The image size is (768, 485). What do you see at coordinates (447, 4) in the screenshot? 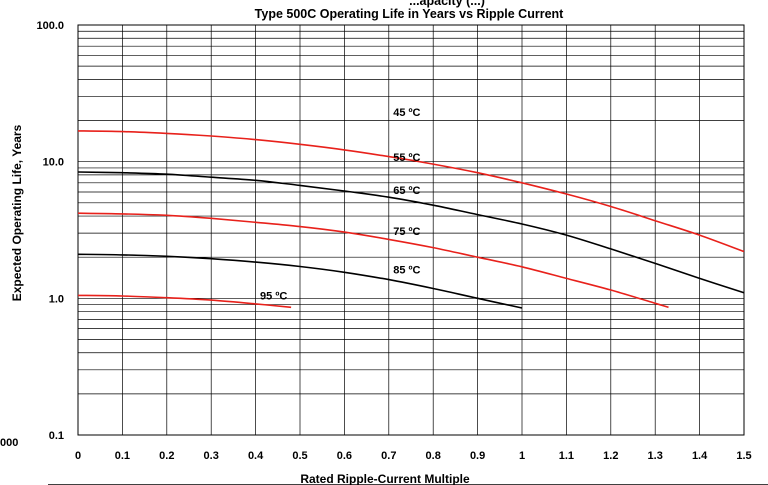
I see `chart-title-partial: ...apacity (...)` at bounding box center [447, 4].